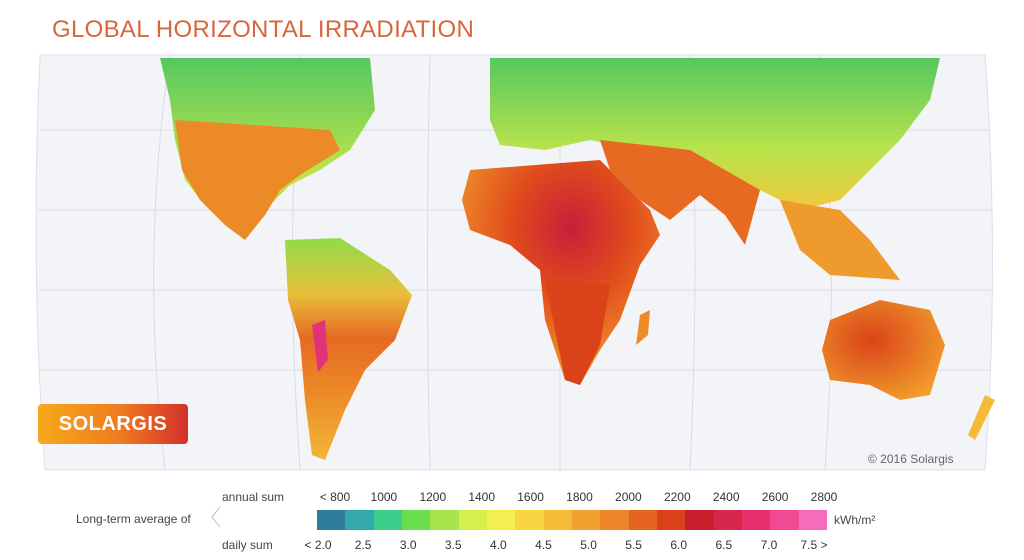 The width and height of the screenshot is (1024, 560). What do you see at coordinates (588, 545) in the screenshot?
I see `scale-tick: 5.0` at bounding box center [588, 545].